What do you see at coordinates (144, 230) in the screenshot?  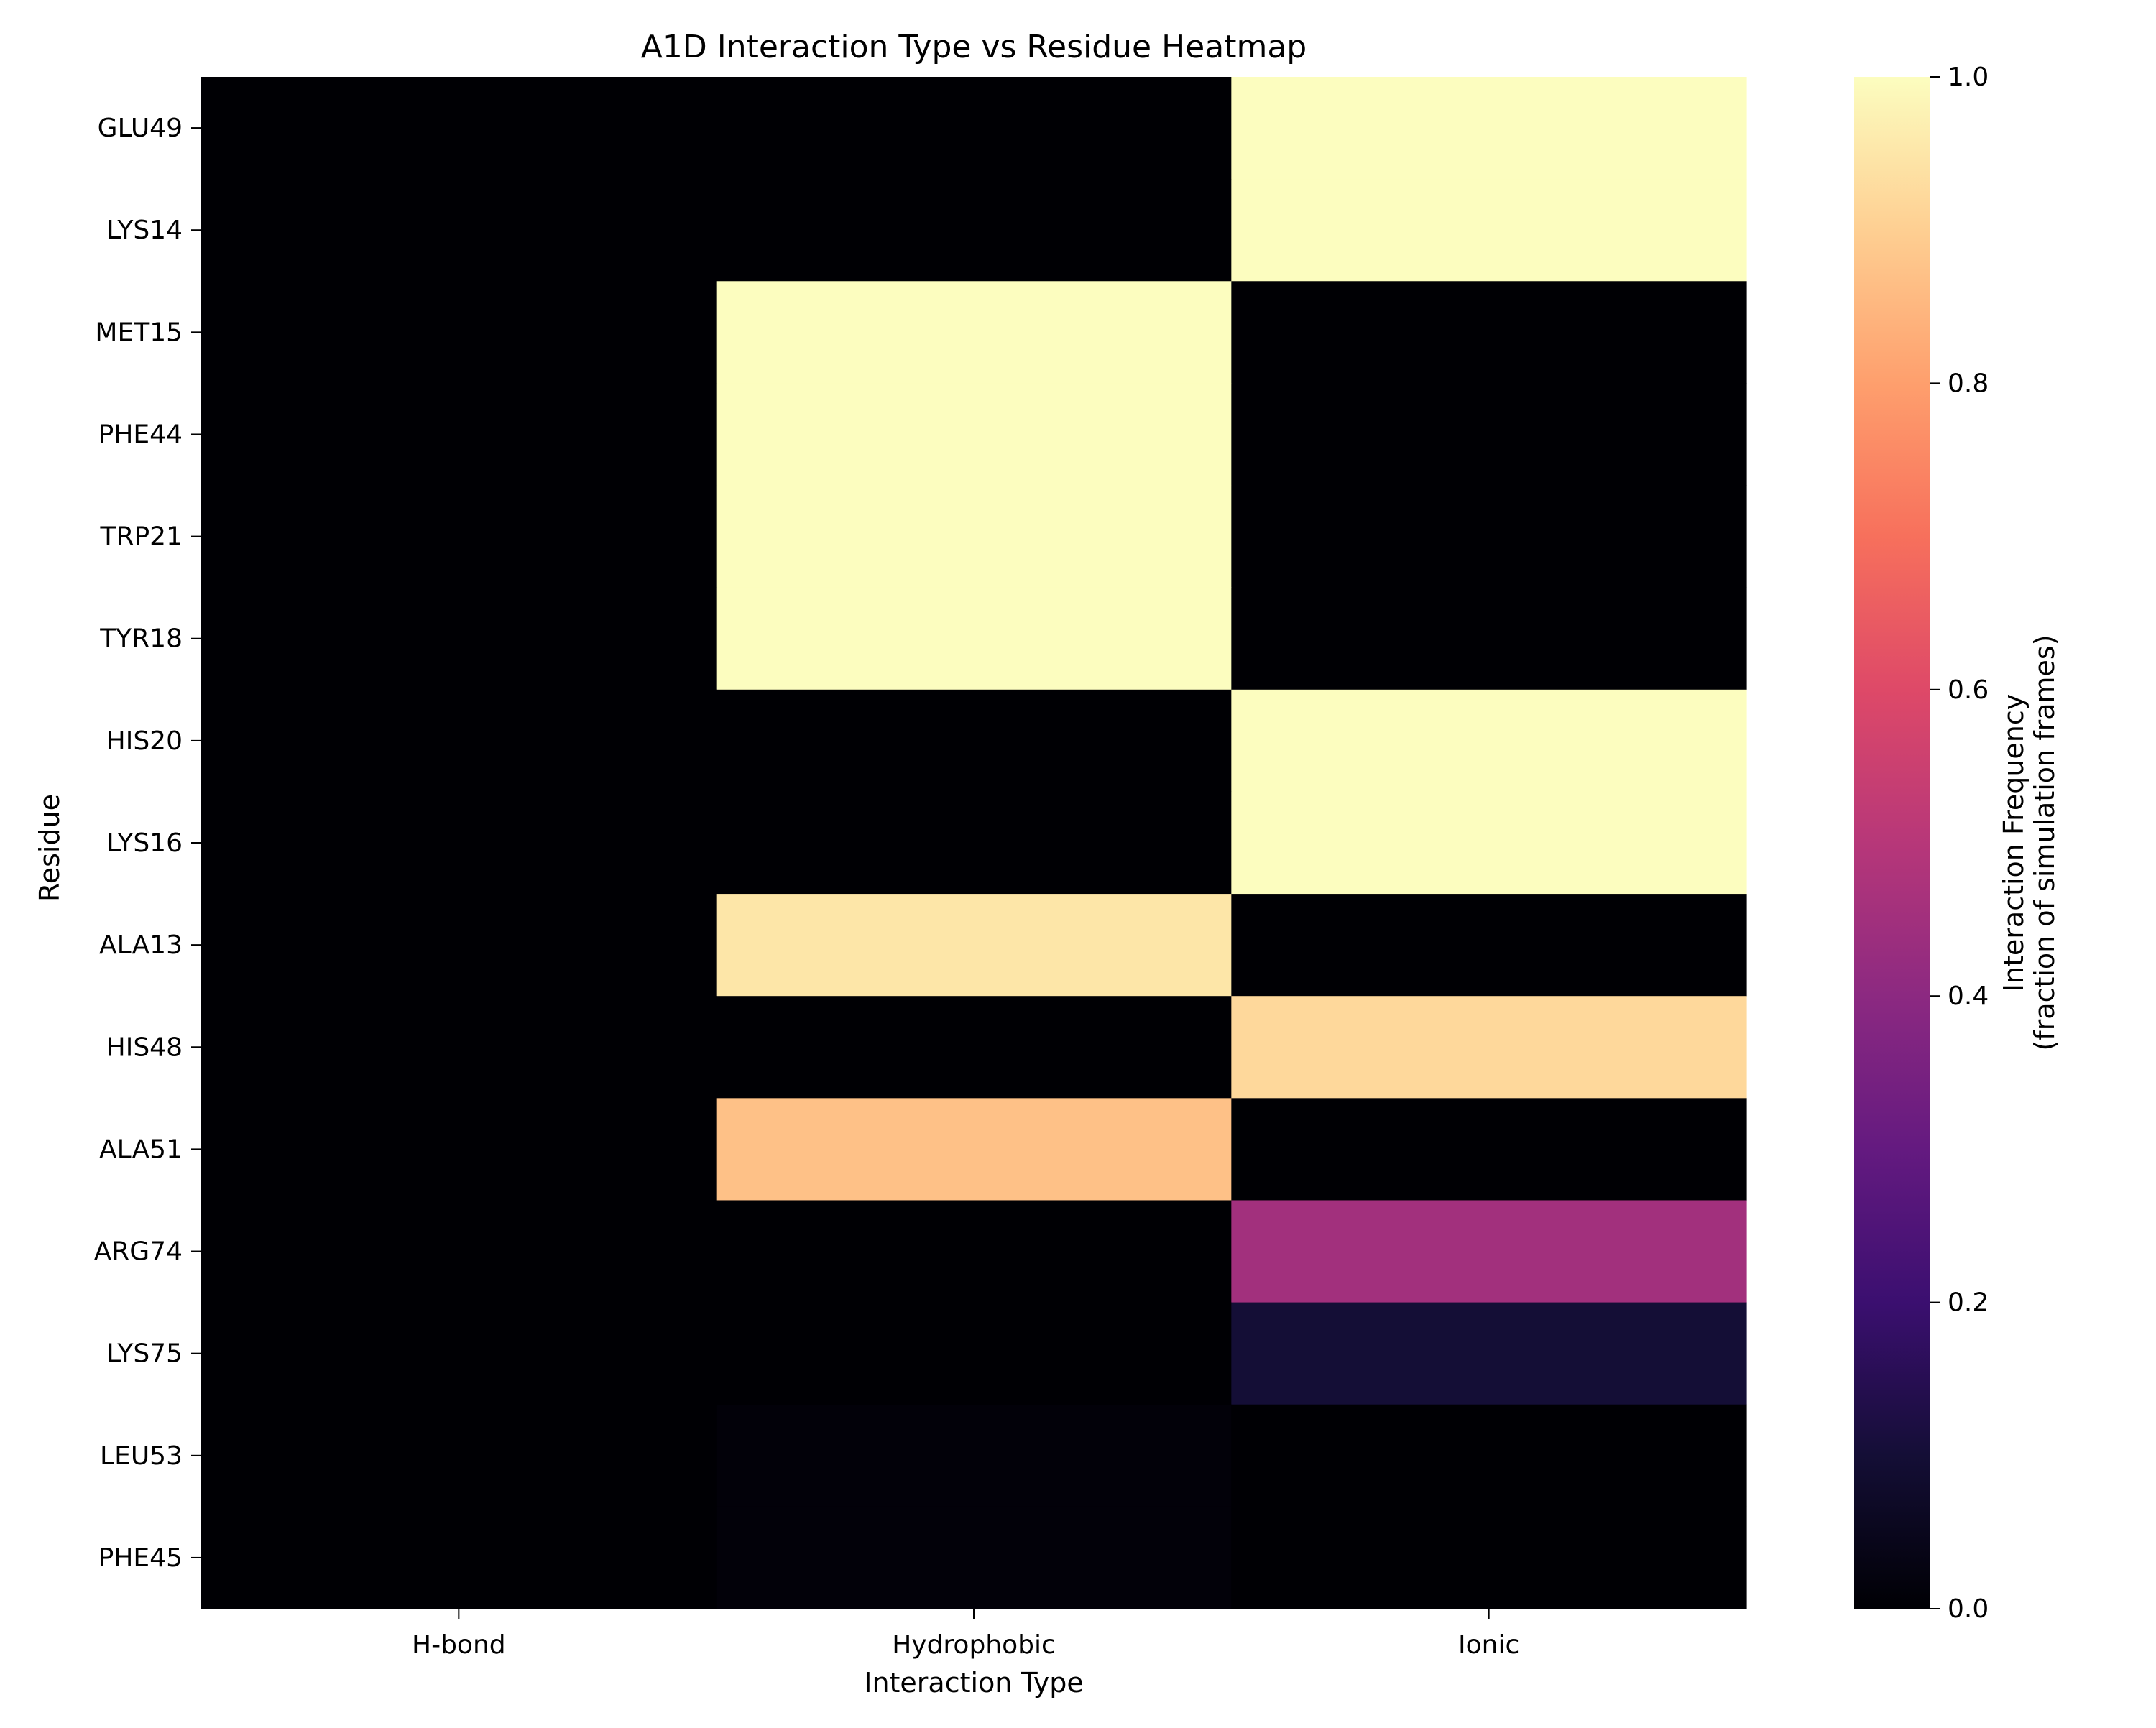 I see `y-tick-label: LYS14` at bounding box center [144, 230].